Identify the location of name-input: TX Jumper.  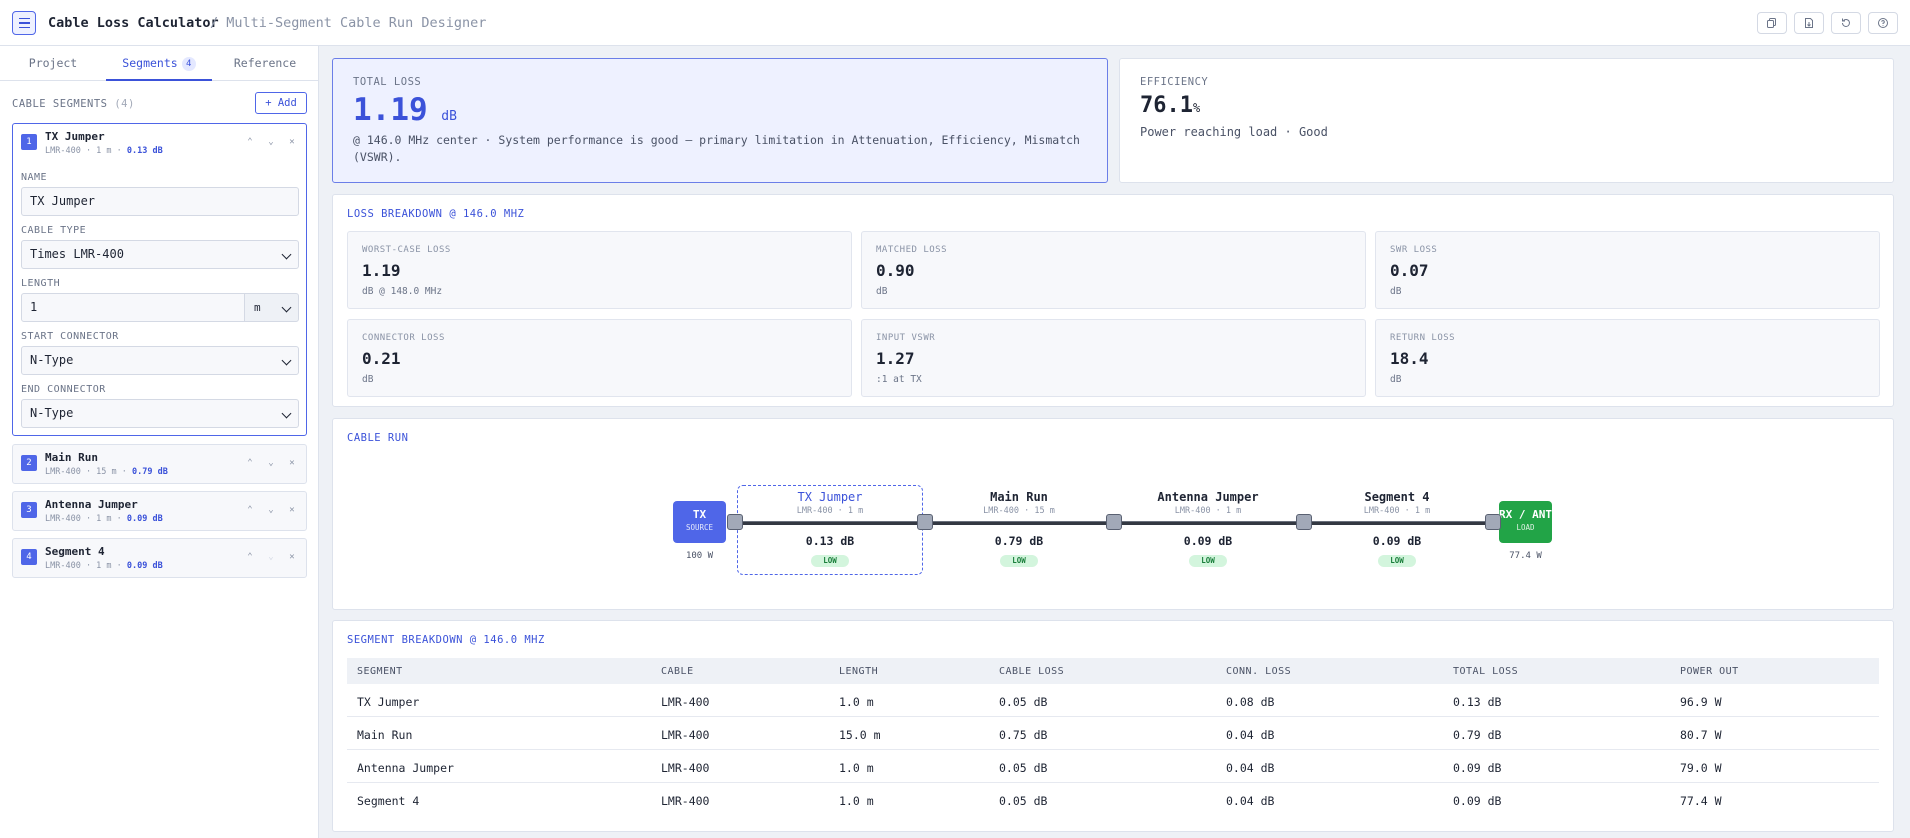
(160, 201).